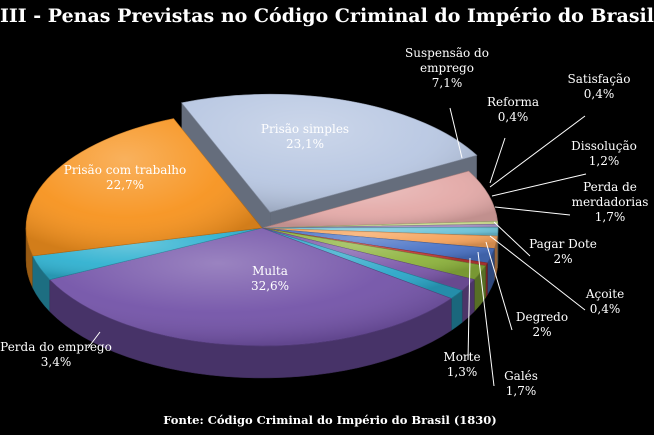 Image resolution: width=654 pixels, height=435 pixels. I want to click on slice-percent: 32,6%, so click(270, 286).